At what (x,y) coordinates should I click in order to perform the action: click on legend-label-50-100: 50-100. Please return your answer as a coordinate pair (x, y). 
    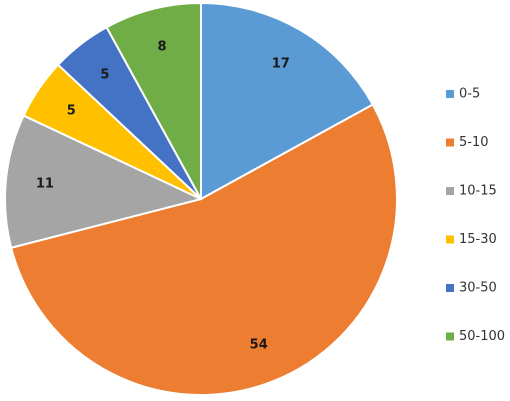
    Looking at the image, I should click on (482, 336).